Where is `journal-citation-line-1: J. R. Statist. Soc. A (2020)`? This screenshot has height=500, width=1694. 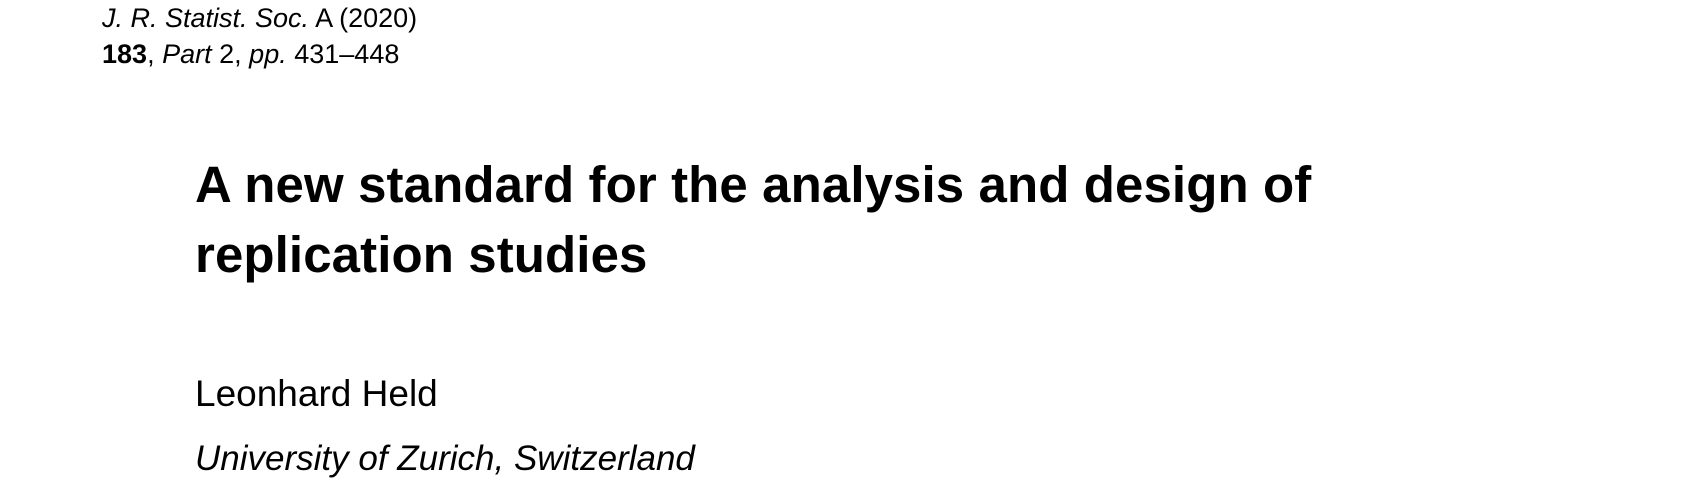
journal-citation-line-1: J. R. Statist. Soc. A (2020) is located at coordinates (259, 18).